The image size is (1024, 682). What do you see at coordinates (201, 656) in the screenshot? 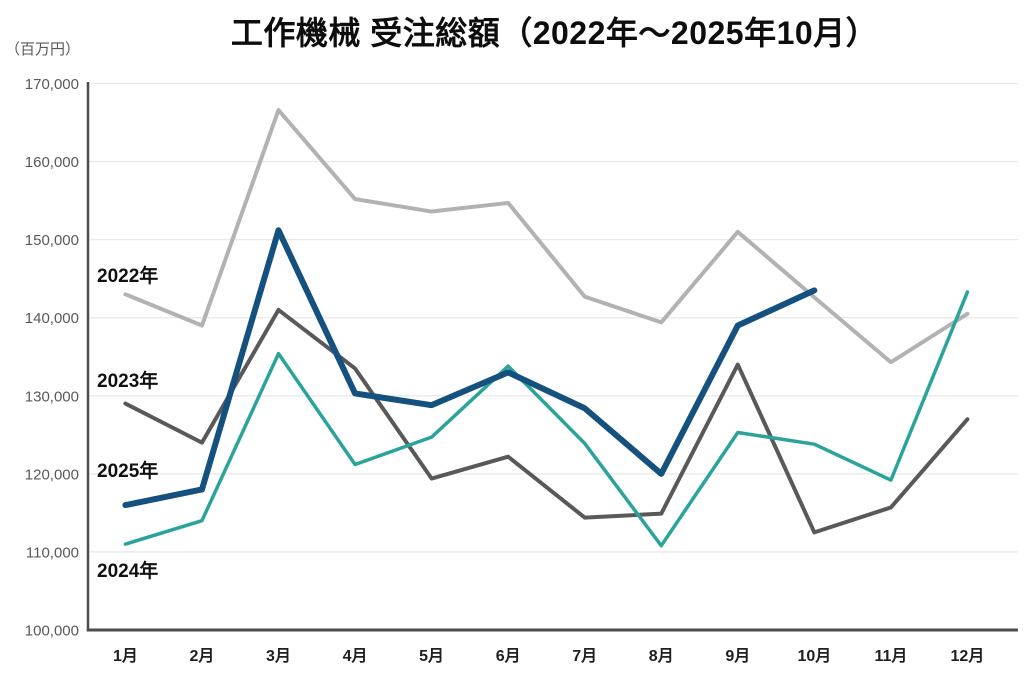
I see `x-tick-label: 2月` at bounding box center [201, 656].